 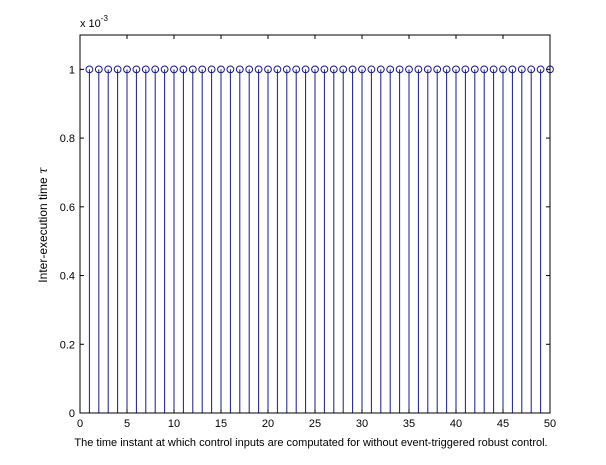 I want to click on x-tick-label: 45, so click(x=503, y=424).